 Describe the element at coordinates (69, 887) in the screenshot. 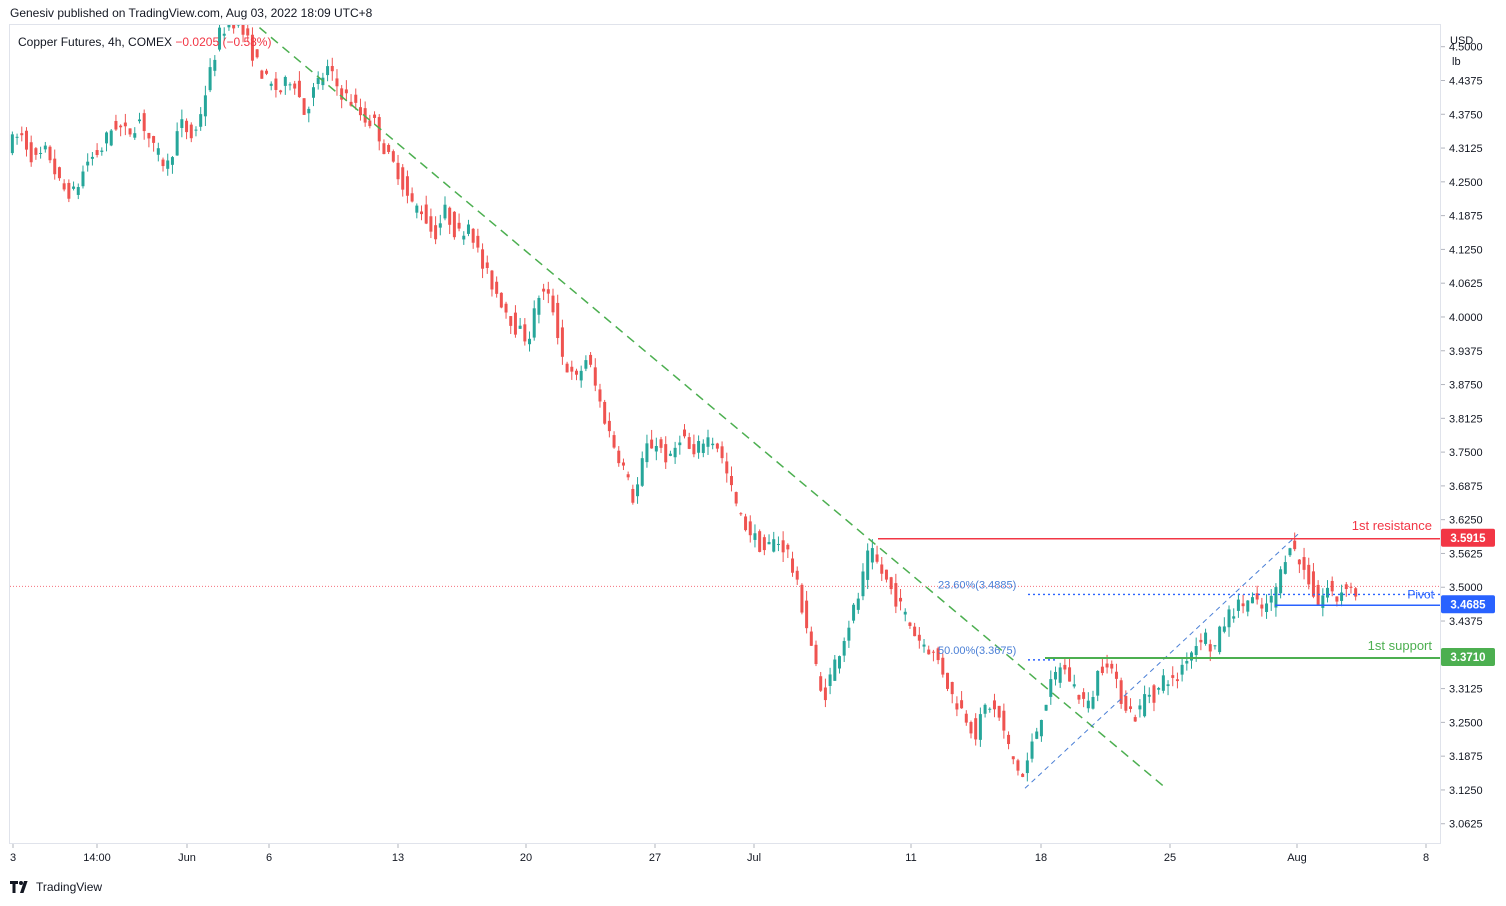

I see `brand-label: TradingView` at that location.